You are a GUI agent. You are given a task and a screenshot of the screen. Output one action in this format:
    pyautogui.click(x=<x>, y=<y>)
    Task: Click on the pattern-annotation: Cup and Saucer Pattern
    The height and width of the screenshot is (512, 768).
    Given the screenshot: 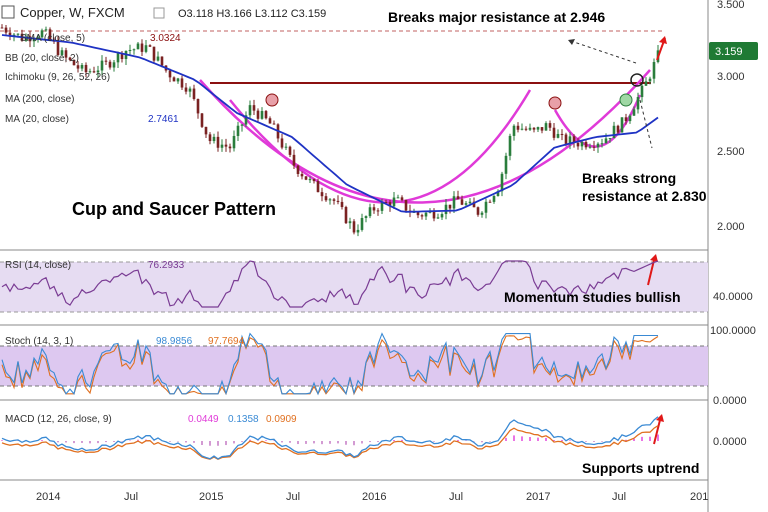 What is the action you would take?
    pyautogui.click(x=174, y=209)
    